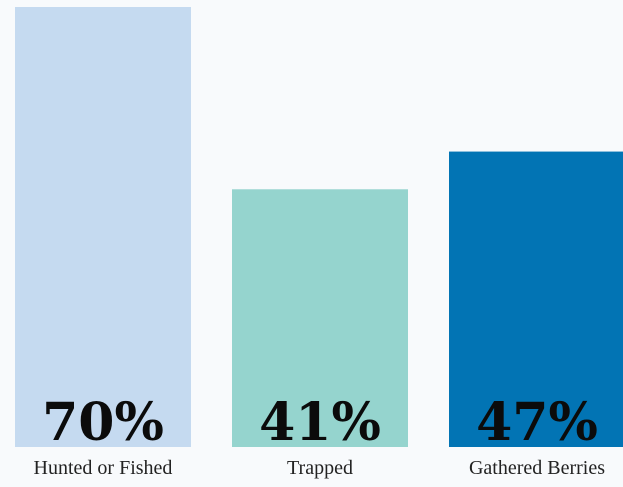  I want to click on category-label: Hunted or Fished, so click(103, 468).